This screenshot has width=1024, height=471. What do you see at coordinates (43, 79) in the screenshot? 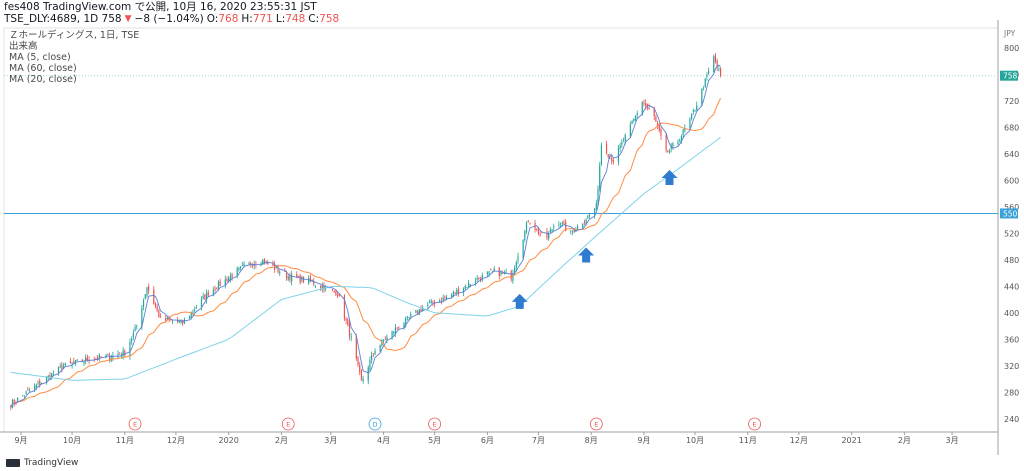
I see `legend-ma20: MA (20, close)` at bounding box center [43, 79].